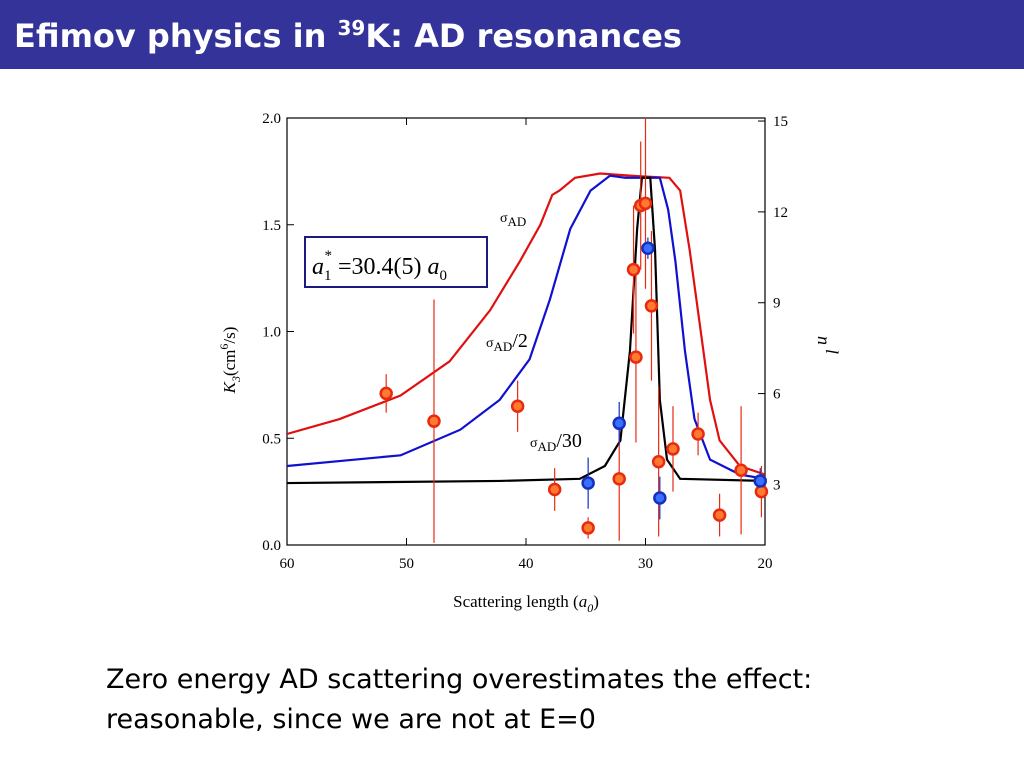 The width and height of the screenshot is (1024, 768). I want to click on y2-tick-label: 15, so click(780, 122).